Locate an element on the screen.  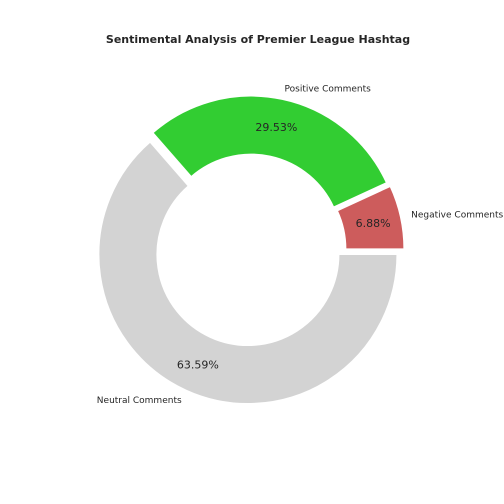
slice-positive-comments is located at coordinates (270, 151).